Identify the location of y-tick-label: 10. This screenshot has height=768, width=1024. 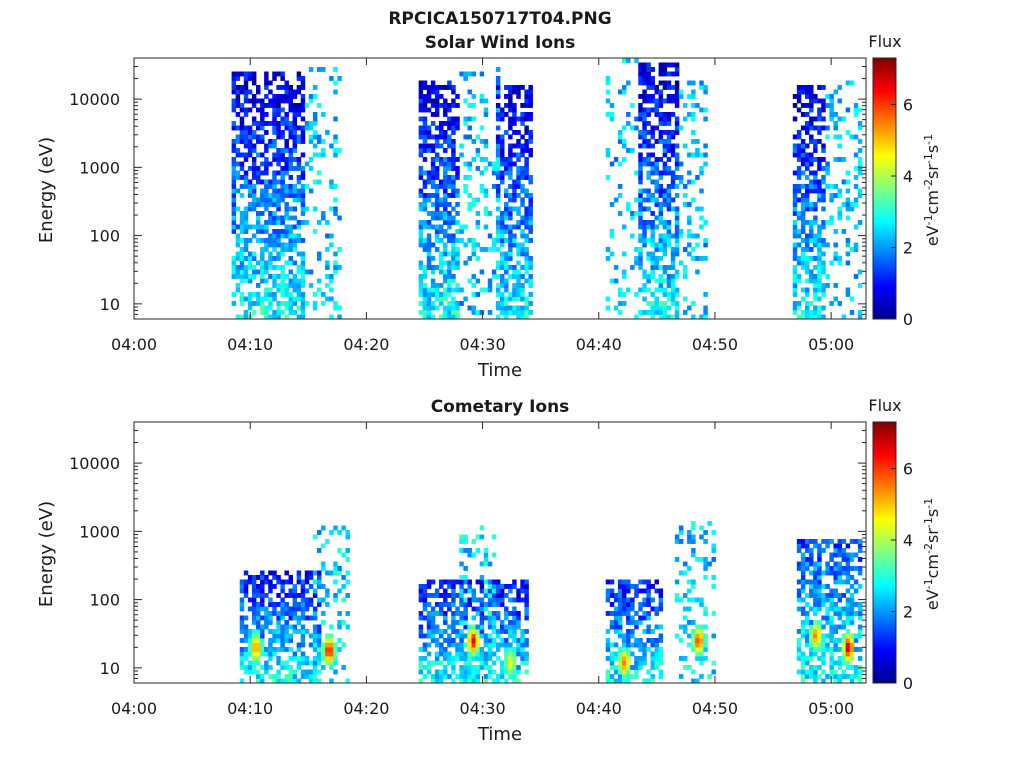
(110, 668).